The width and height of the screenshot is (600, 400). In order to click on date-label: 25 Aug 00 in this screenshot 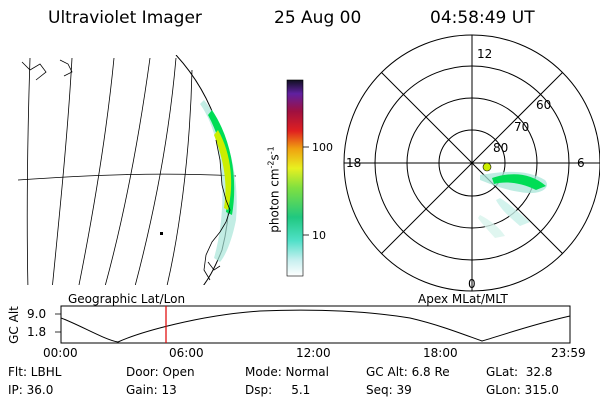, I will do `click(318, 18)`.